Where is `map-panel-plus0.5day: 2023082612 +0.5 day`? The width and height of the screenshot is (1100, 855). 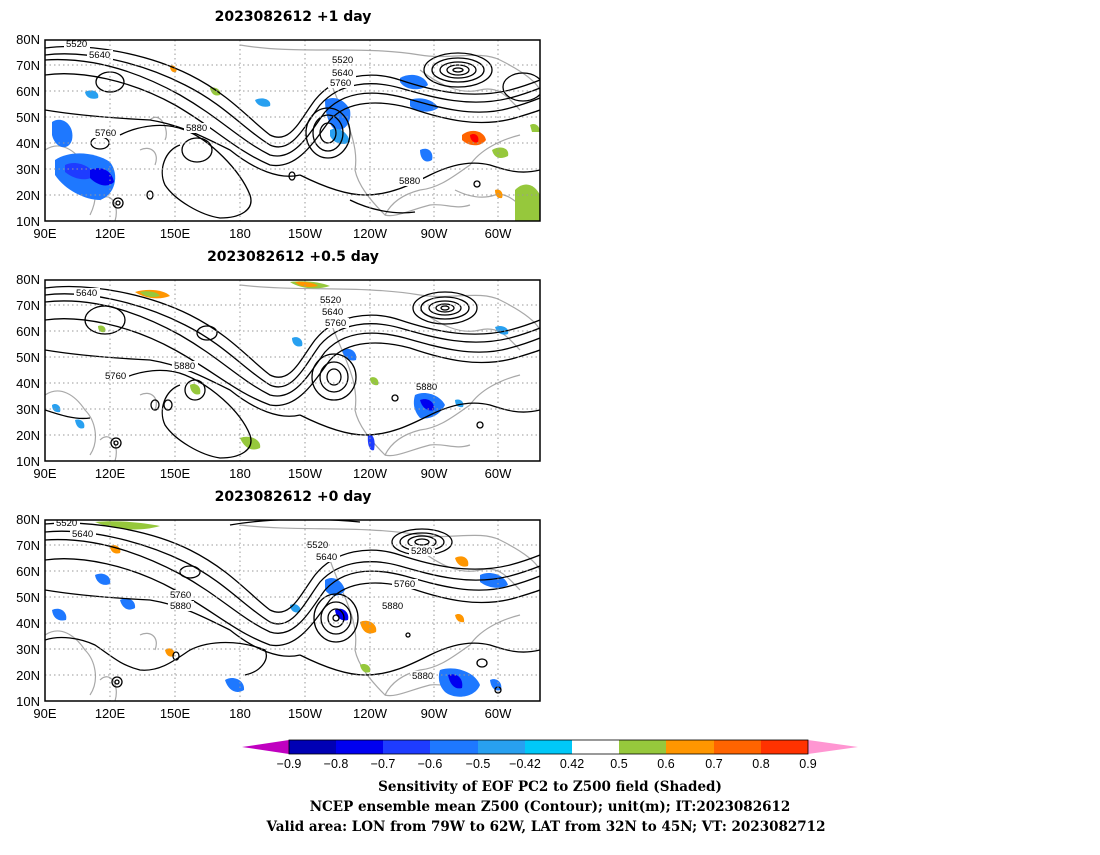 map-panel-plus0.5day: 2023082612 +0.5 day is located at coordinates (278, 365).